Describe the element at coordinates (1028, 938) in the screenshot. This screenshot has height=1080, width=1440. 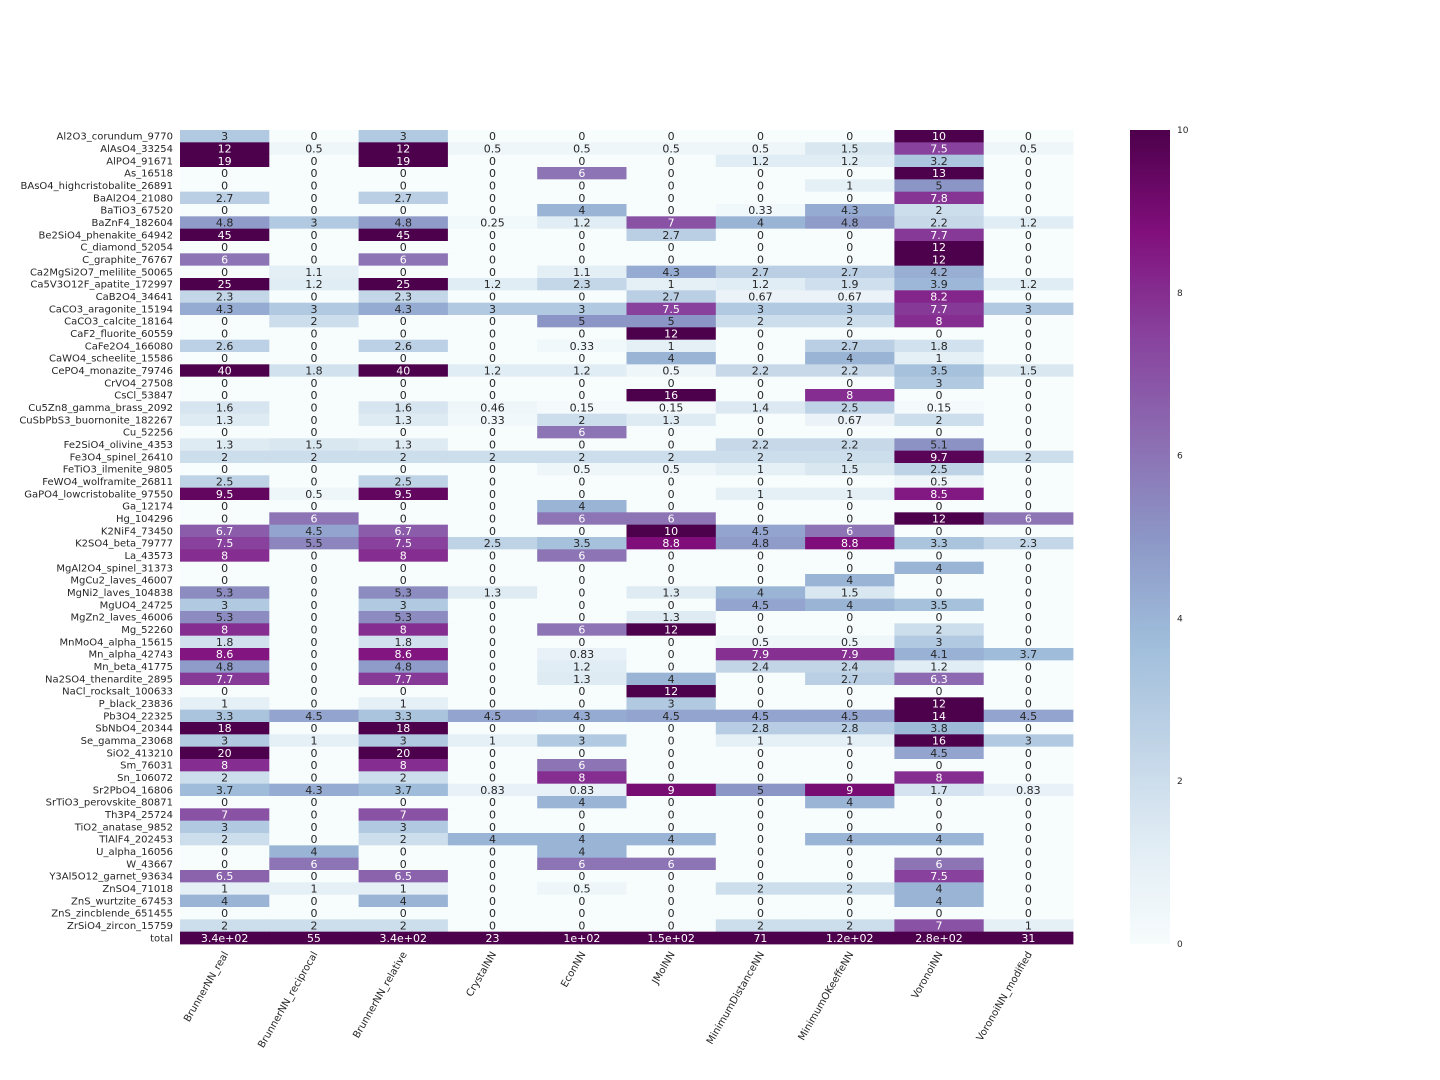
I see `cell-value-label: 31` at that location.